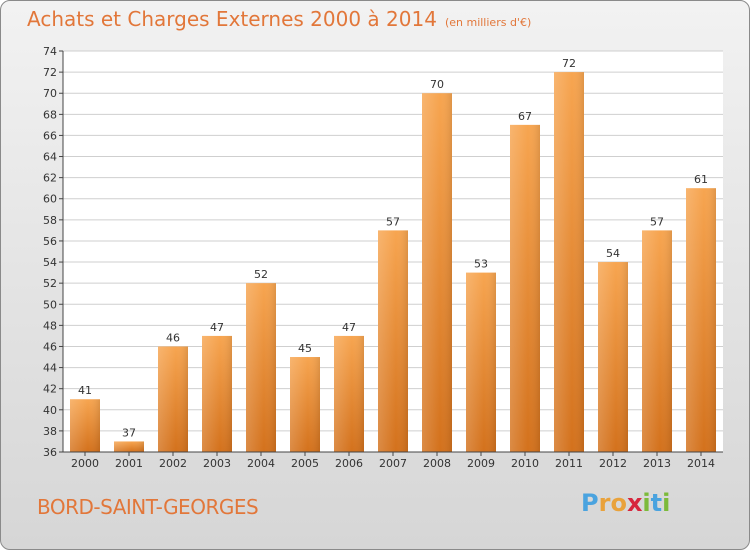 The image size is (750, 550). I want to click on y-tick-label: 56, so click(50, 241).